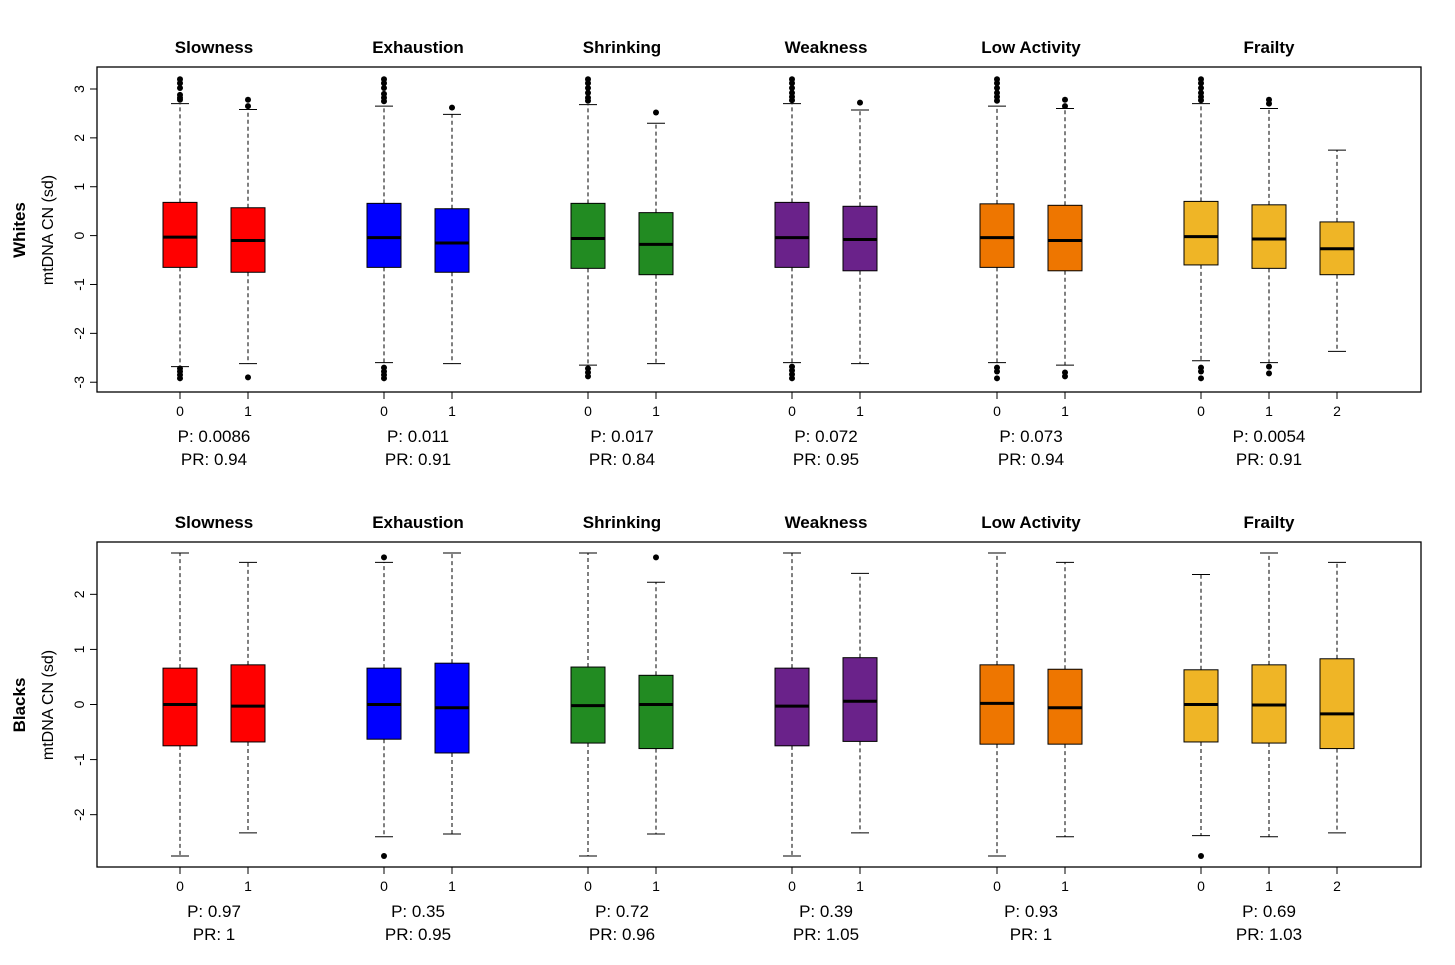 This screenshot has height=965, width=1455. I want to click on panel-title: Weakness, so click(826, 47).